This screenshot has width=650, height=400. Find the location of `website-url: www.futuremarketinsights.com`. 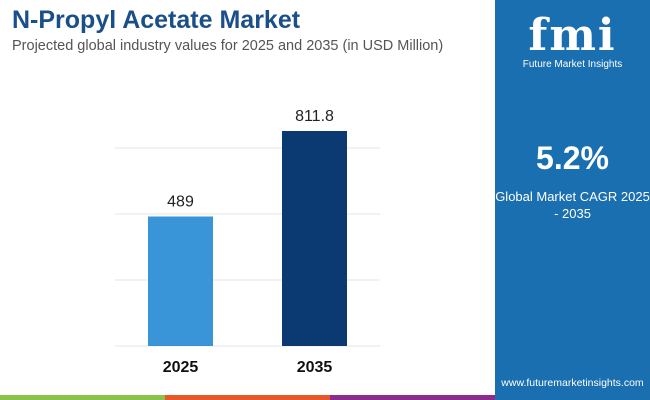

website-url: www.futuremarketinsights.com is located at coordinates (572, 383).